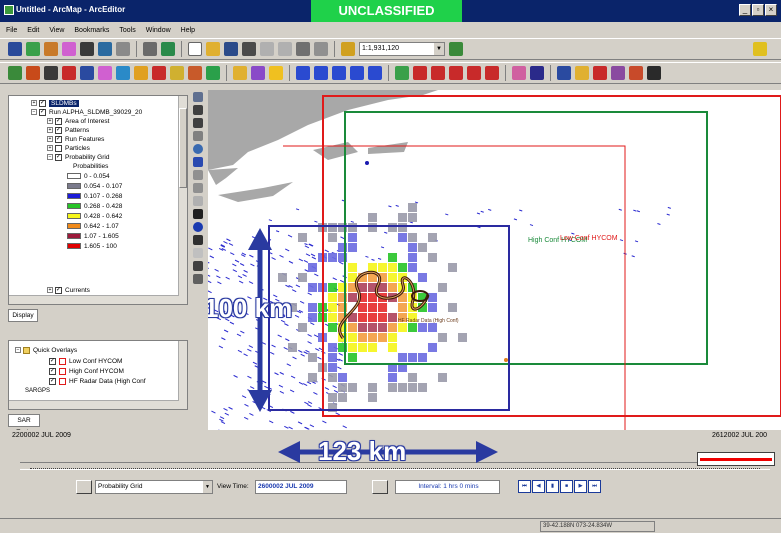  I want to click on play-button: ▶, so click(580, 486).